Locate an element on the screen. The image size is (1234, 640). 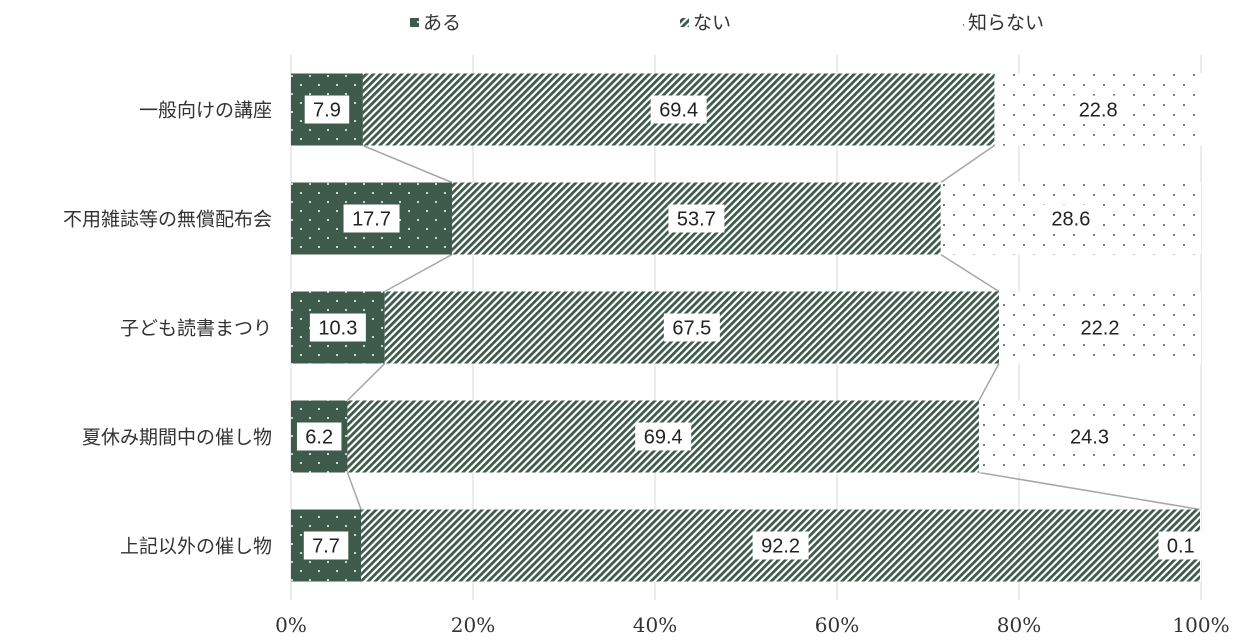
x-tick-label: 40% is located at coordinates (655, 625).